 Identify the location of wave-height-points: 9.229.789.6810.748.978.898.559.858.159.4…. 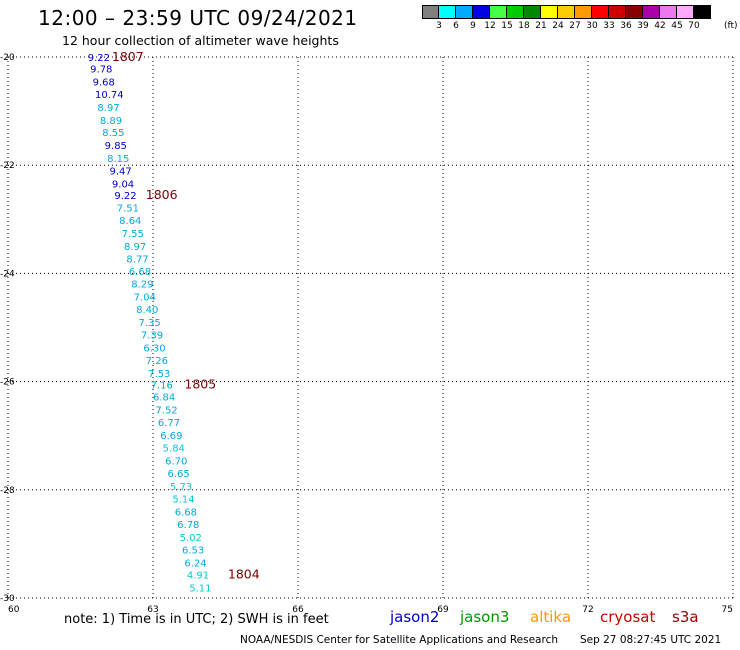
(150, 324).